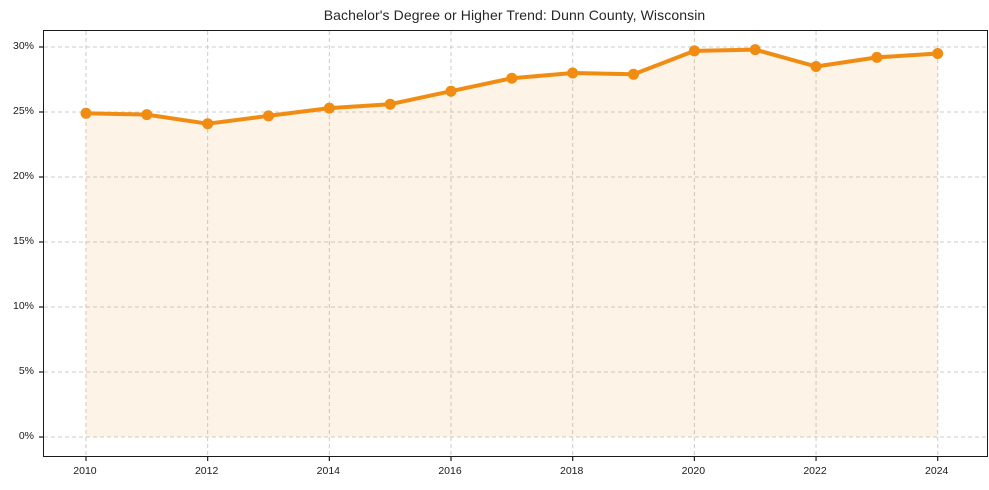  What do you see at coordinates (693, 471) in the screenshot?
I see `x-tick-label: 2020` at bounding box center [693, 471].